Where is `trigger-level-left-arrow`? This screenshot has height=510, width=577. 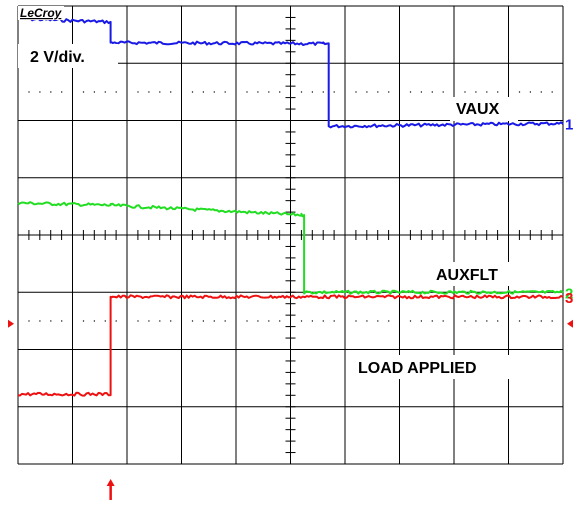
trigger-level-left-arrow is located at coordinates (11, 323).